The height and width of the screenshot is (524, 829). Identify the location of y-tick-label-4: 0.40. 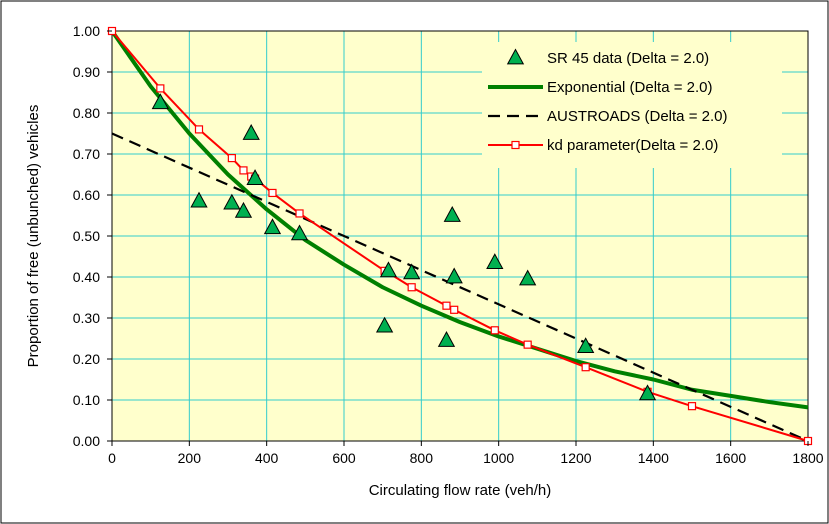
(86, 277).